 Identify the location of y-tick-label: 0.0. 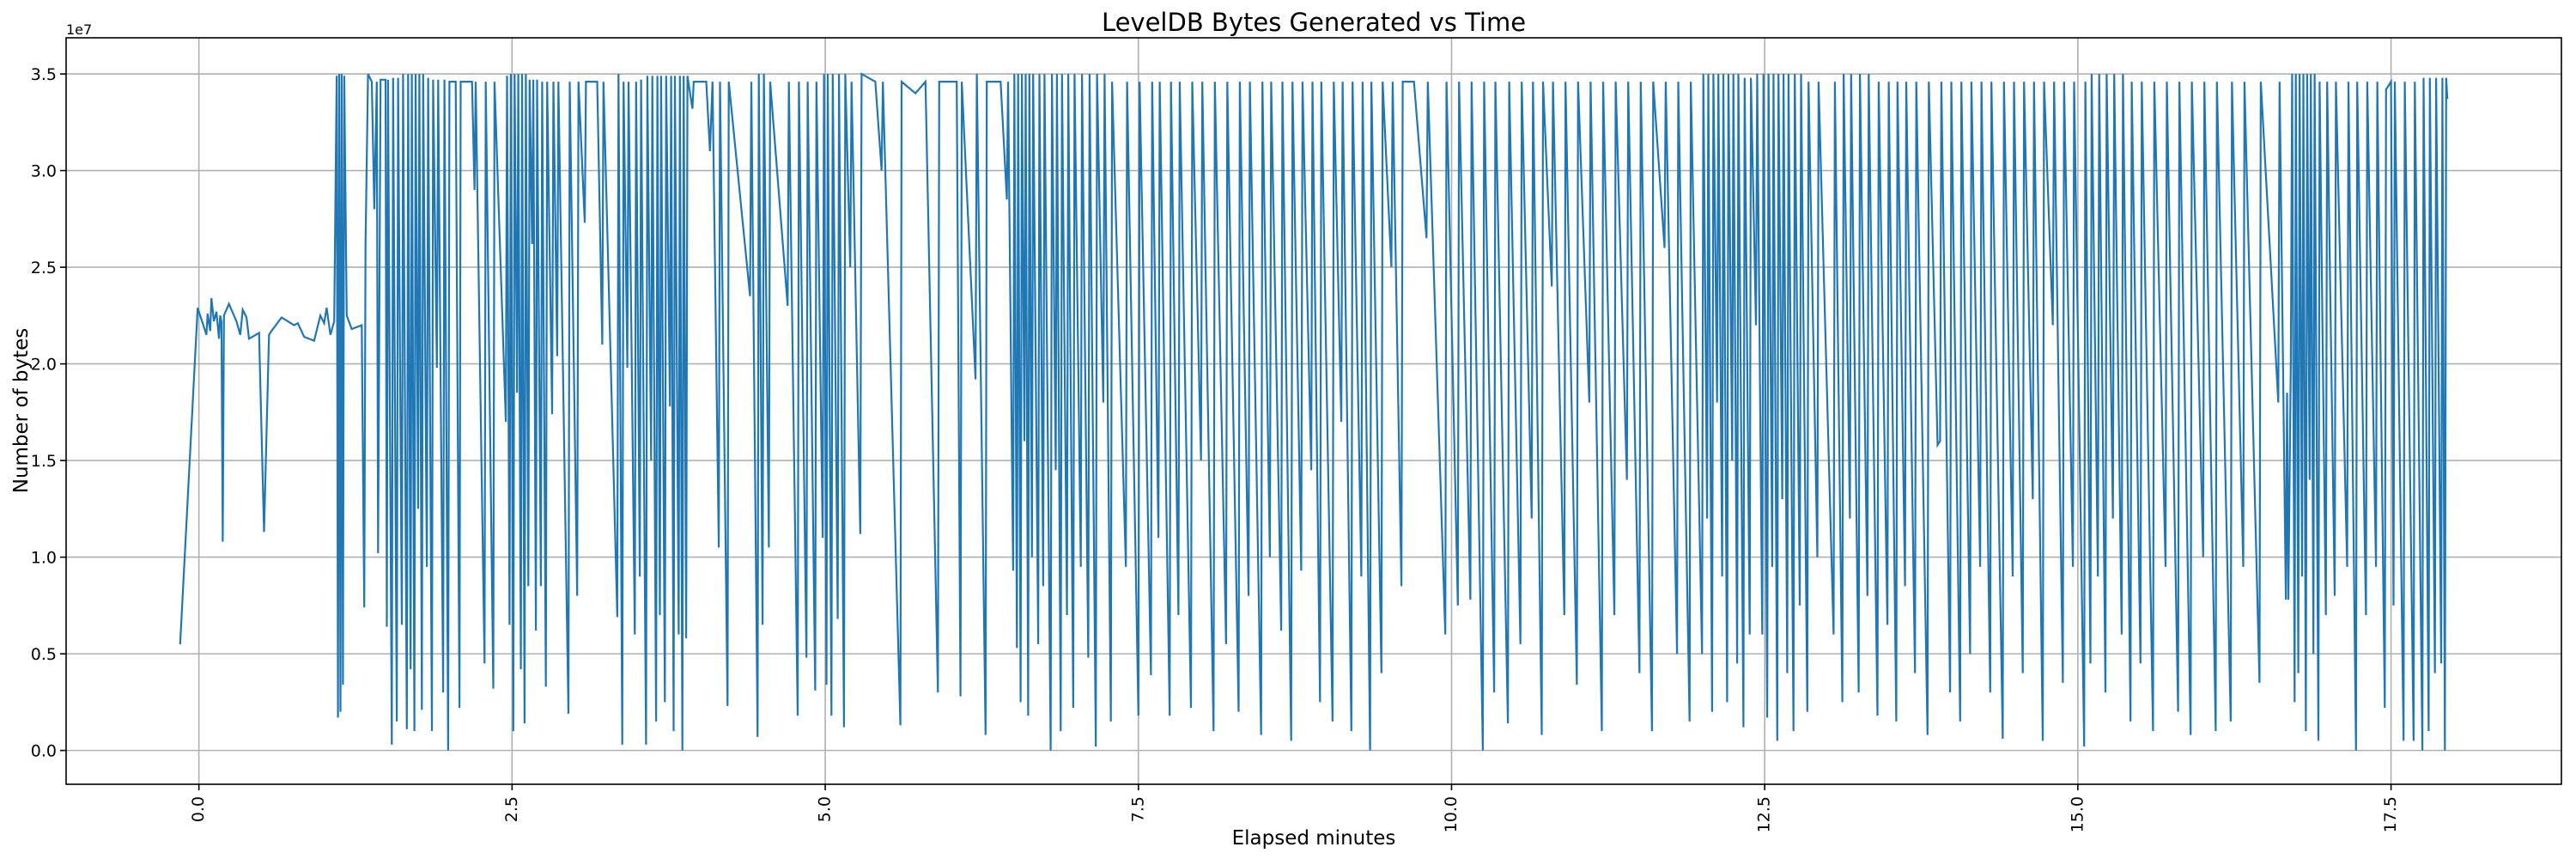
(44, 751).